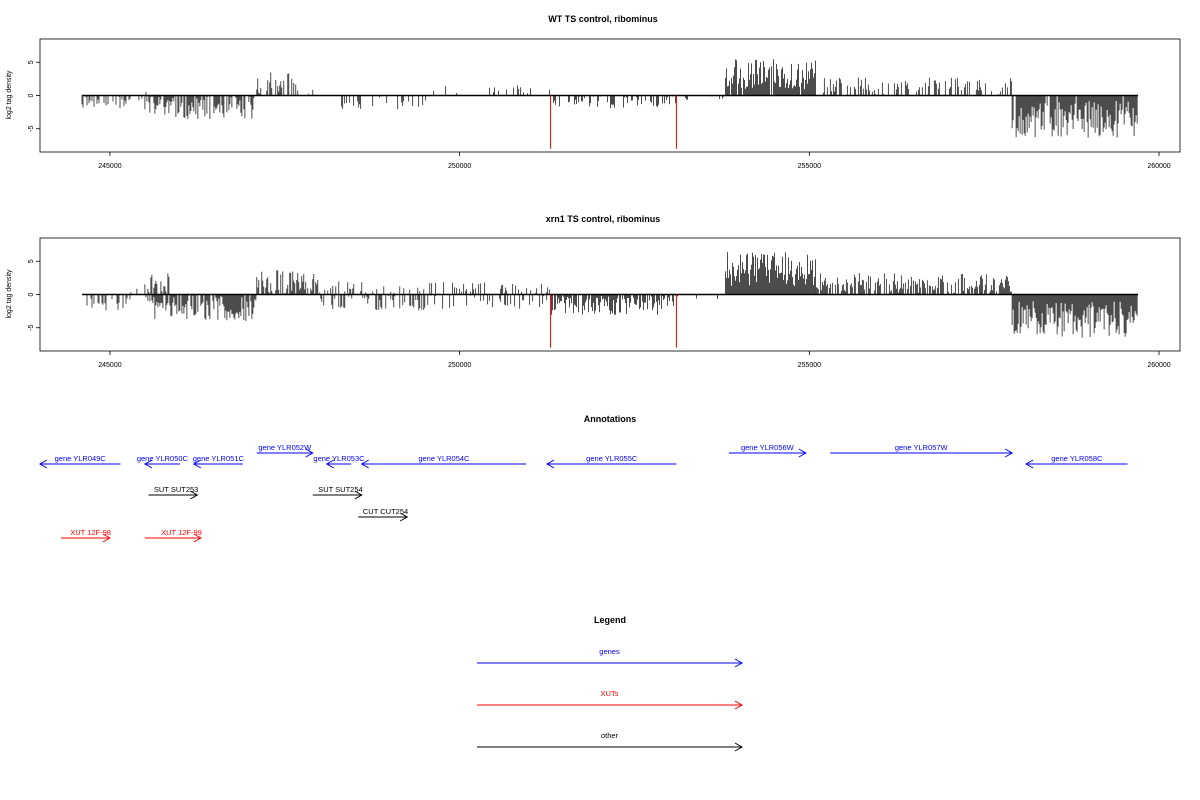 This screenshot has height=800, width=1200. Describe the element at coordinates (610, 699) in the screenshot. I see `legend-items: genes XUTs other` at that location.